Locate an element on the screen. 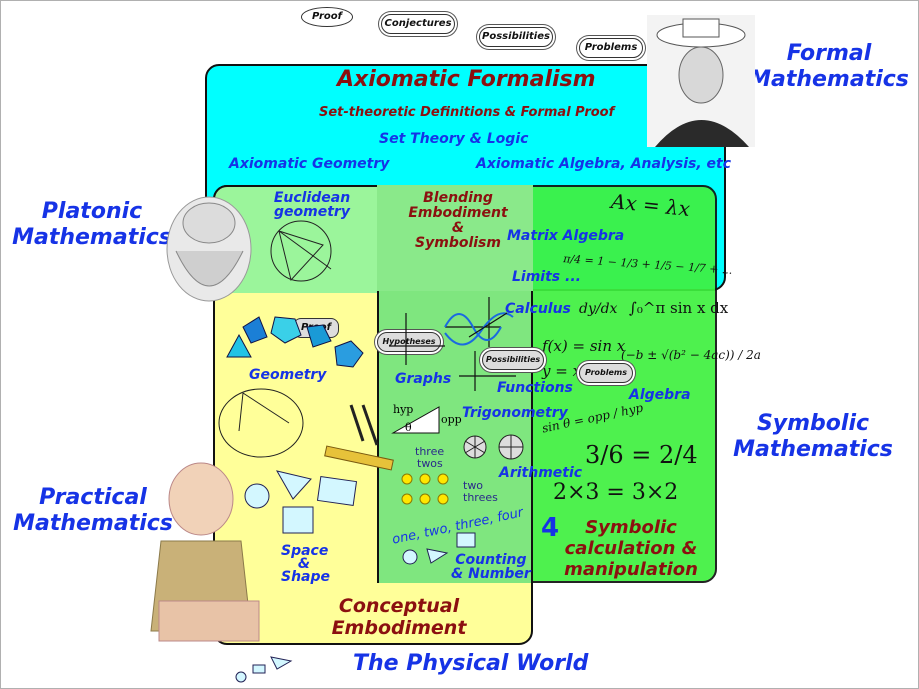 Image resolution: width=919 pixels, height=689 pixels. axiomatic-algebra-label: Axiomatic Algebra, Analysis, etc is located at coordinates (604, 164).